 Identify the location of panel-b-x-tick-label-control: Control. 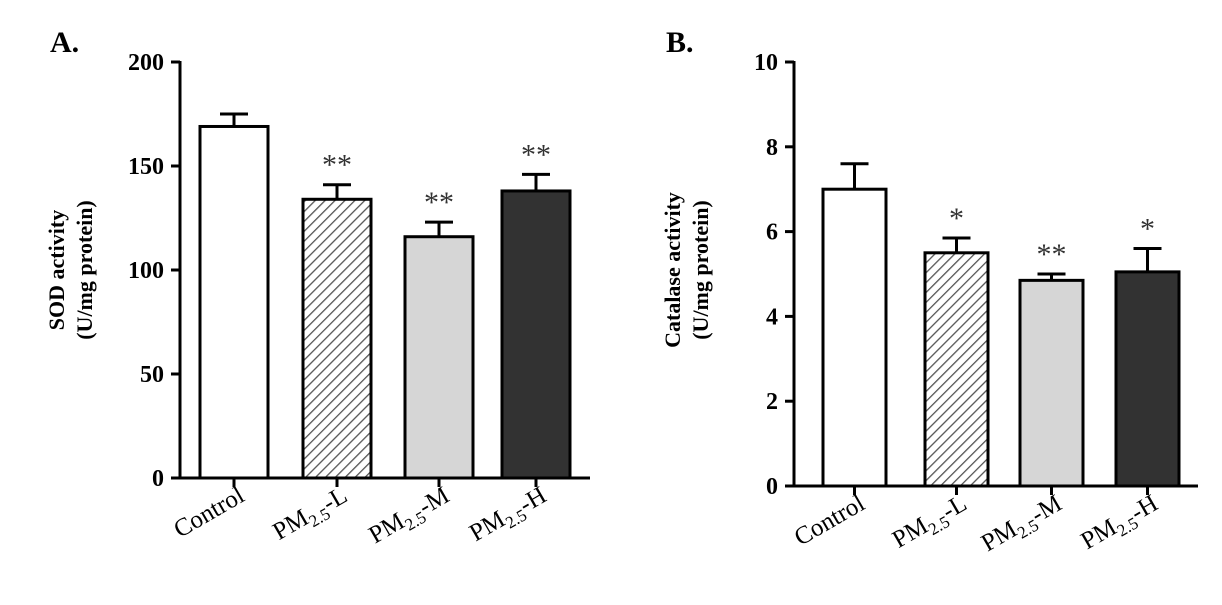
(830, 521).